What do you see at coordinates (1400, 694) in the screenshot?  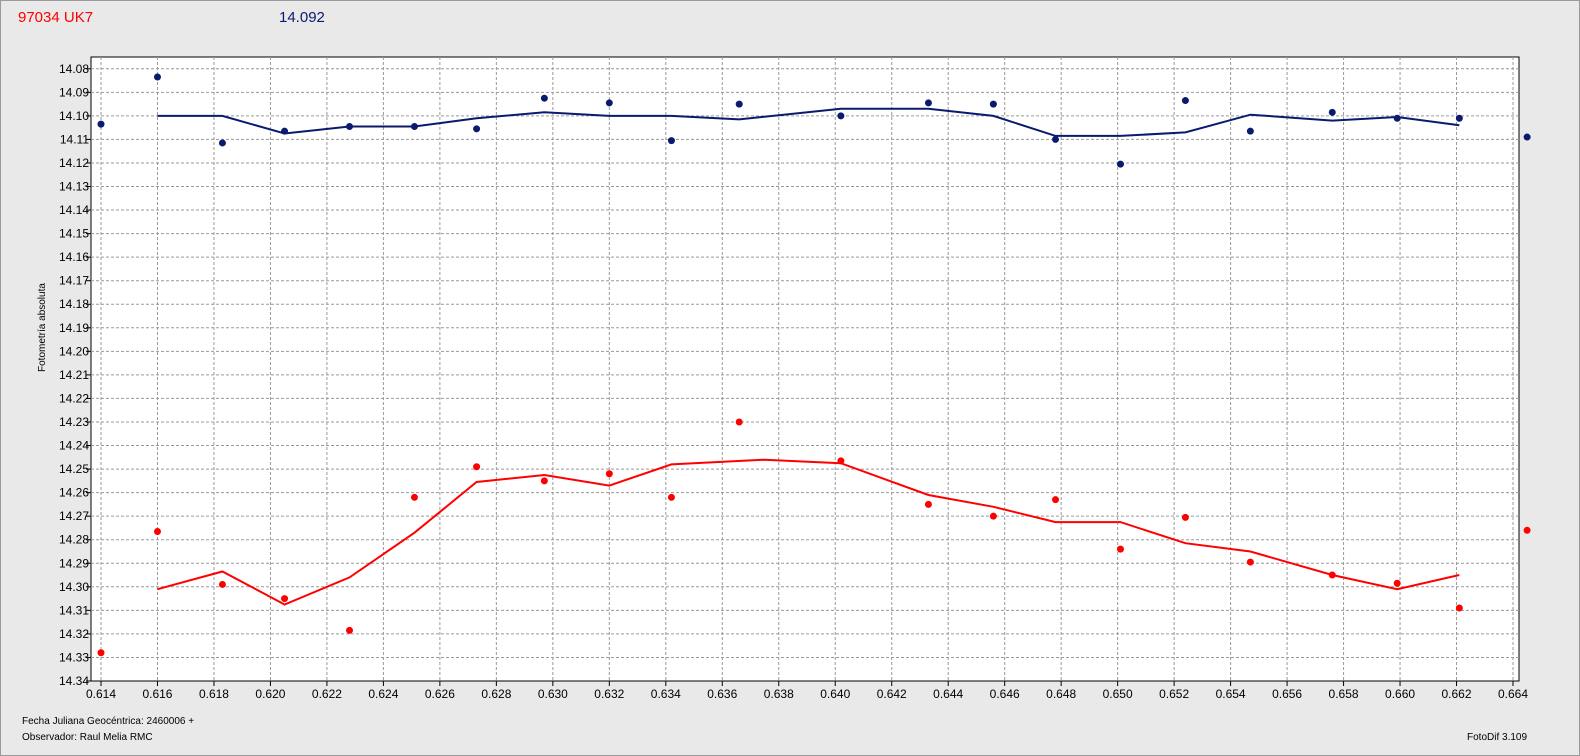 I see `x-tick-label: 0.660` at bounding box center [1400, 694].